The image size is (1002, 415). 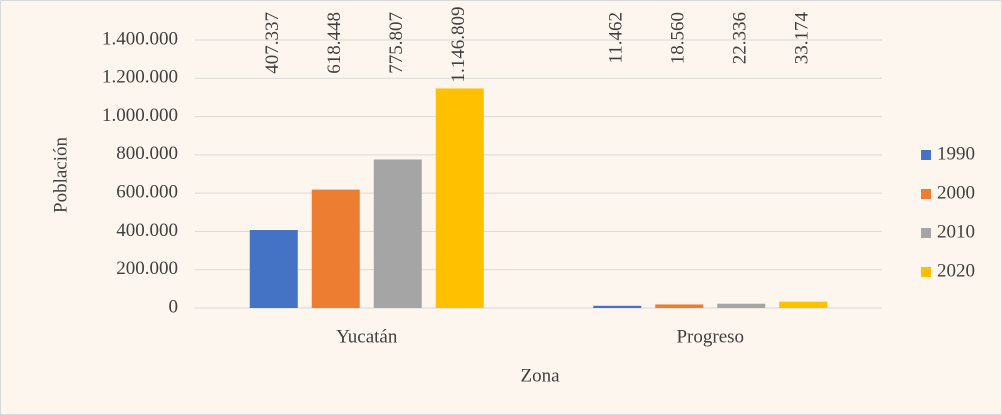 What do you see at coordinates (956, 153) in the screenshot?
I see `legend-label: 1990` at bounding box center [956, 153].